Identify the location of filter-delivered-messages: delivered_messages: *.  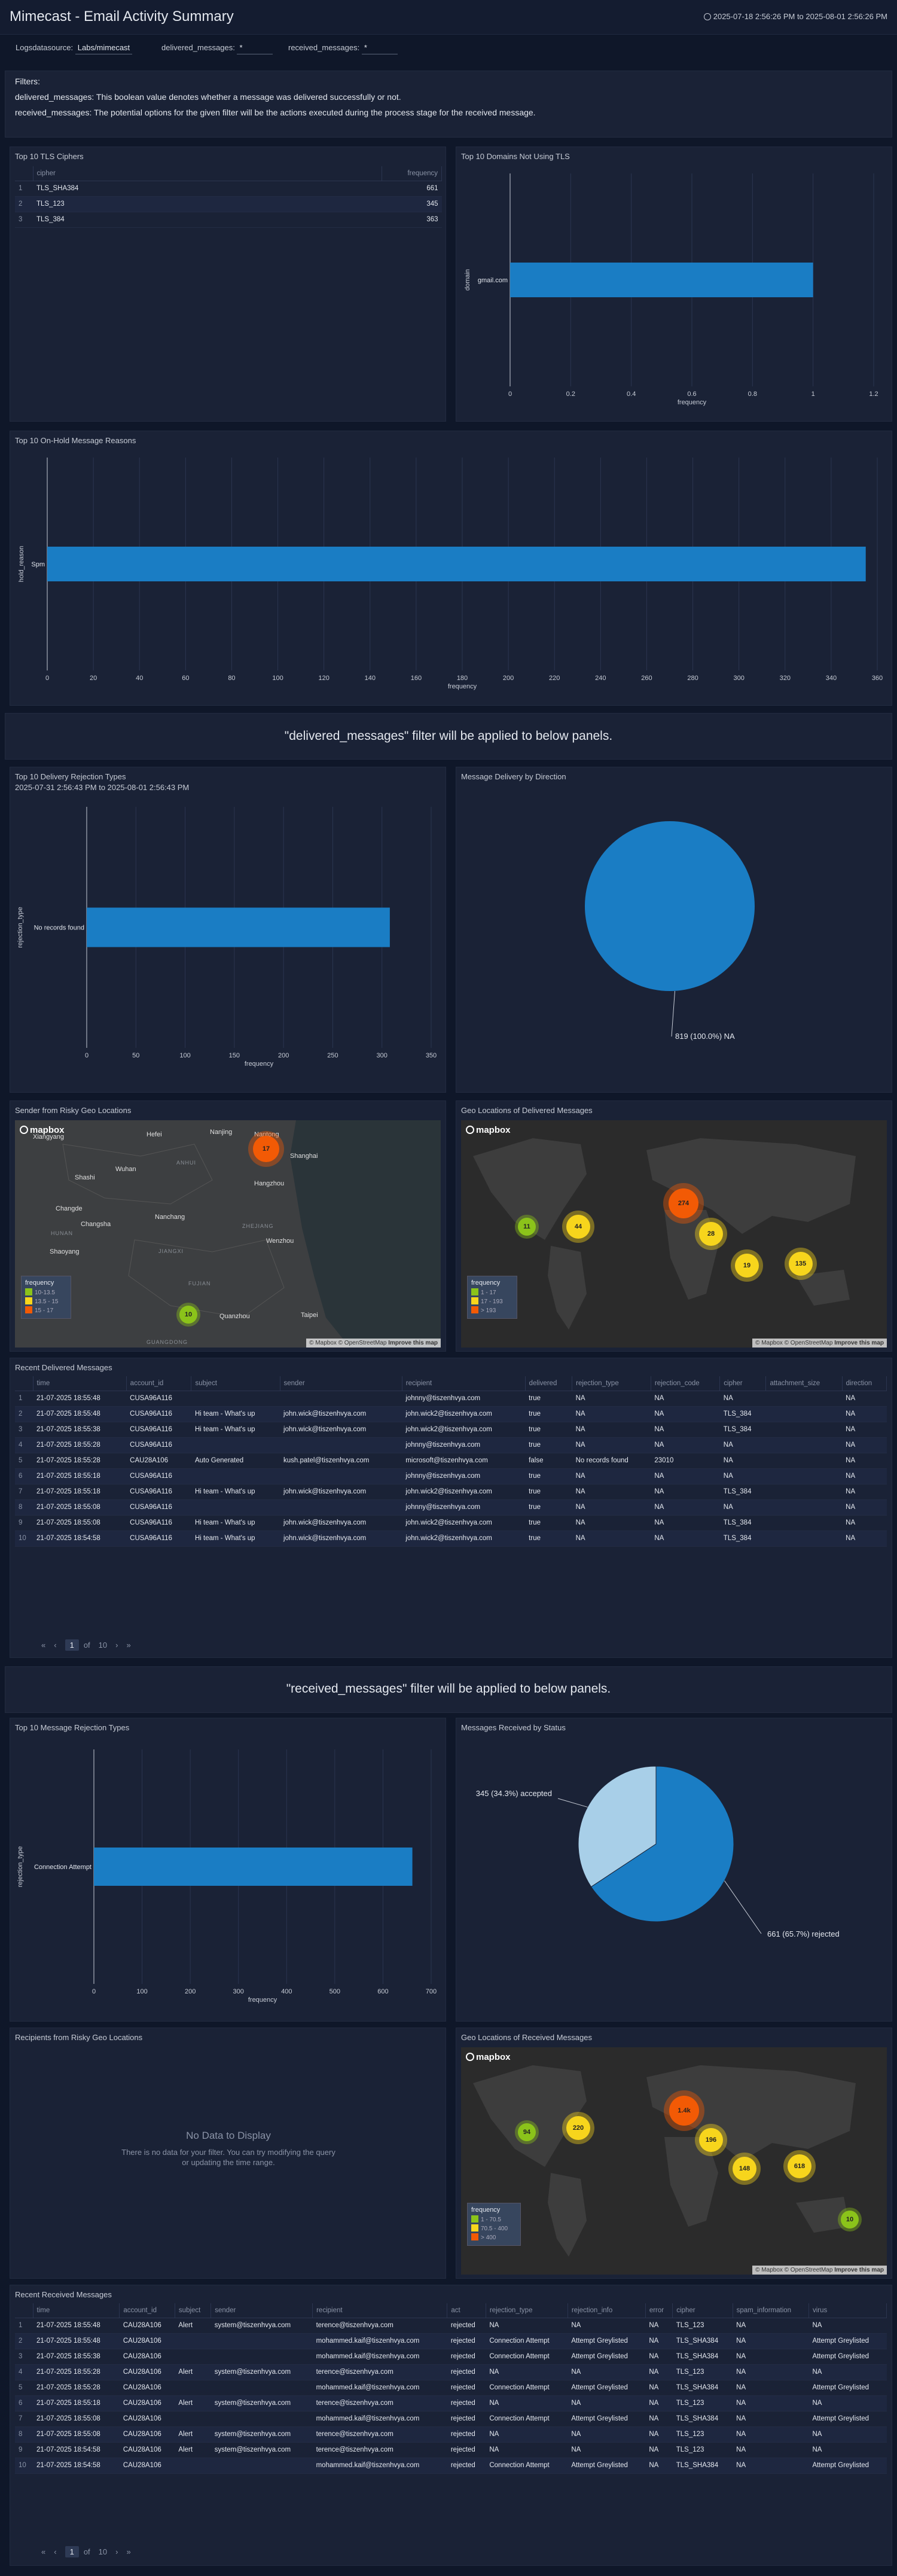
(217, 49).